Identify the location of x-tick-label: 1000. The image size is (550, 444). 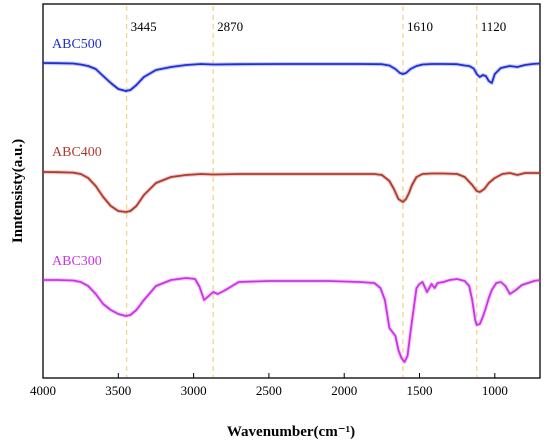
(495, 390).